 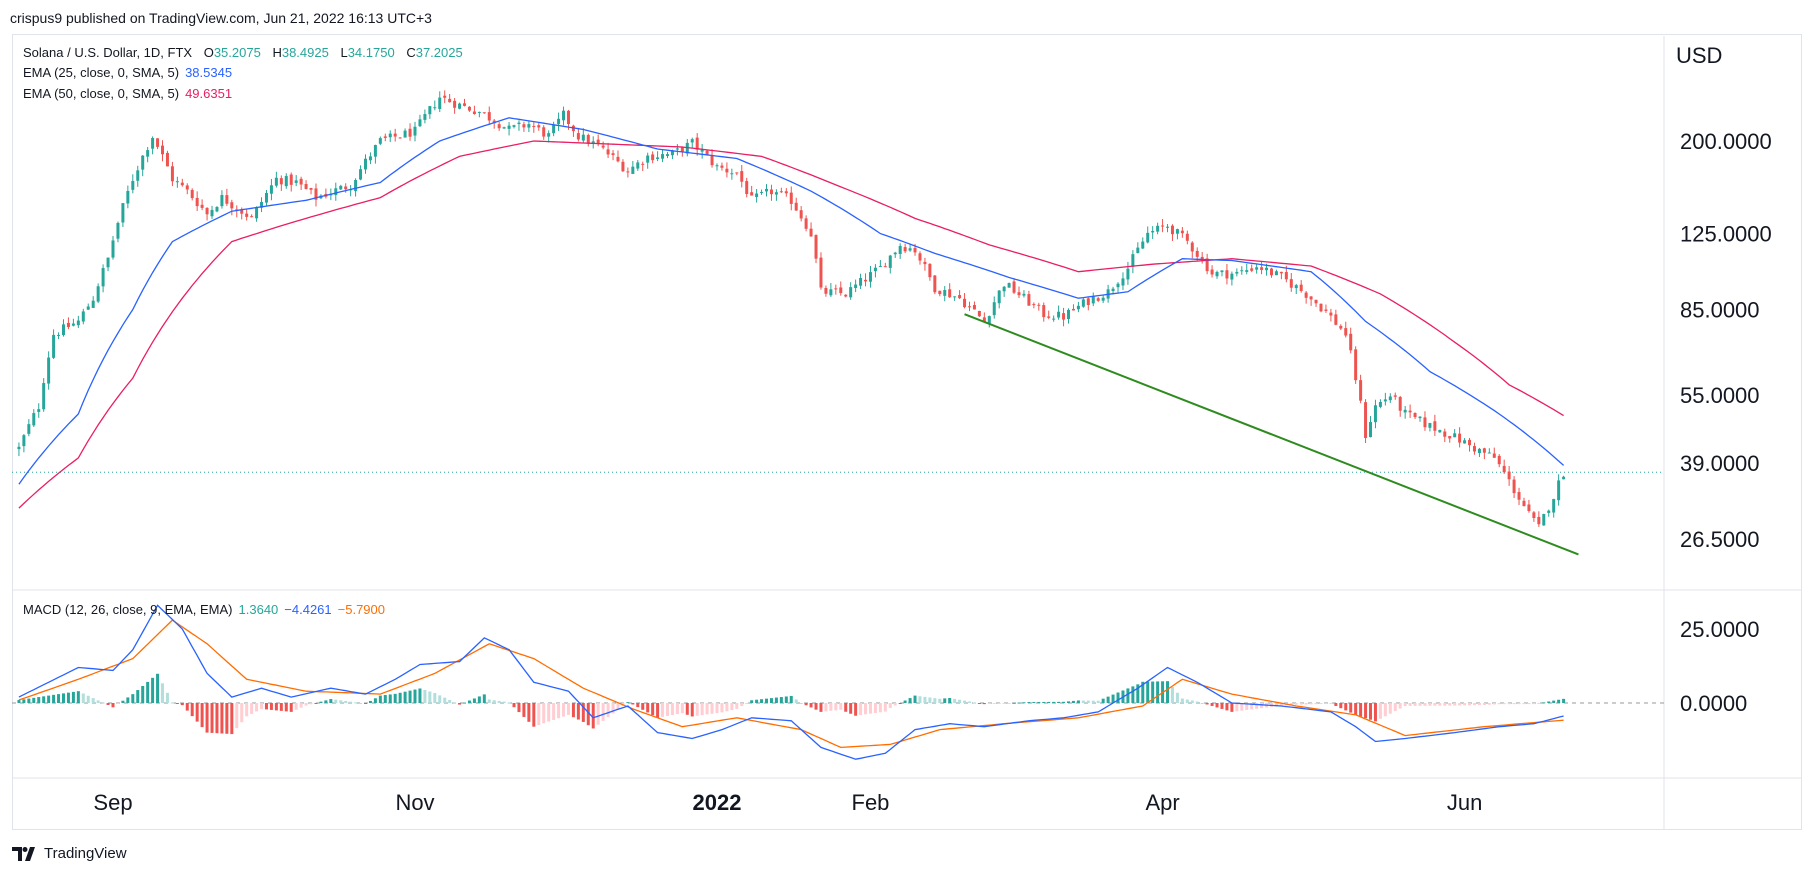 I want to click on macd-tick-label: 0.0000, so click(x=1713, y=703).